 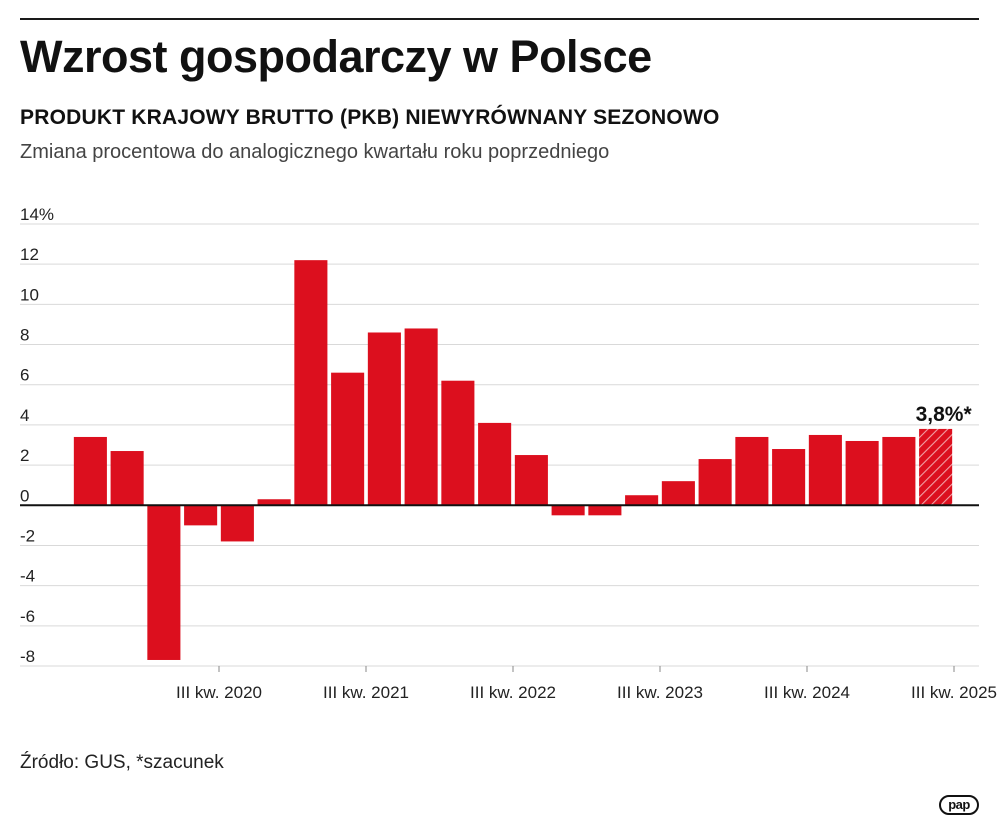 What do you see at coordinates (959, 805) in the screenshot?
I see `pap-logo: pap` at bounding box center [959, 805].